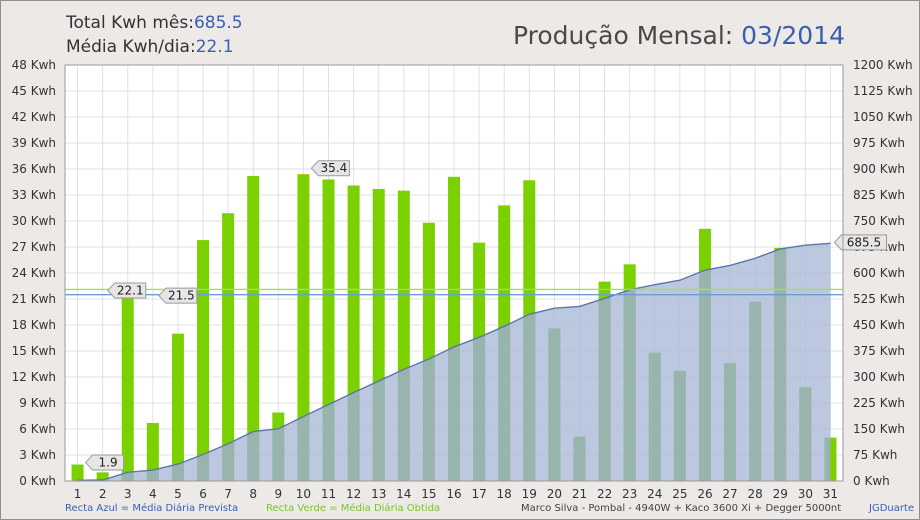 The image size is (920, 520). Describe the element at coordinates (871, 481) in the screenshot. I see `right-axis-tick-label: 0 Kwh` at that location.